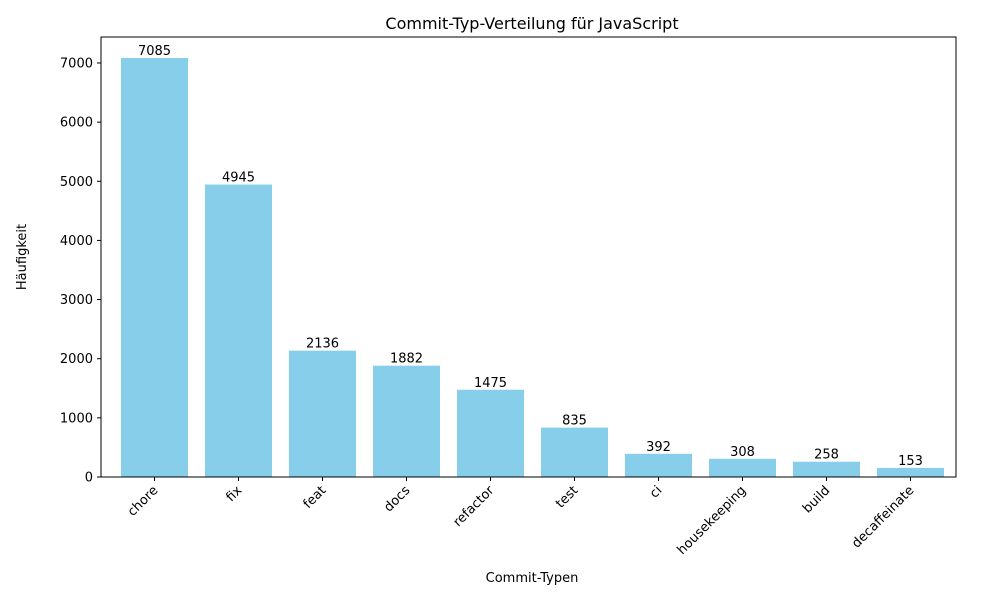 The width and height of the screenshot is (1000, 600). Describe the element at coordinates (712, 520) in the screenshot. I see `x-tick-label-housekeeping: housekeeping` at that location.